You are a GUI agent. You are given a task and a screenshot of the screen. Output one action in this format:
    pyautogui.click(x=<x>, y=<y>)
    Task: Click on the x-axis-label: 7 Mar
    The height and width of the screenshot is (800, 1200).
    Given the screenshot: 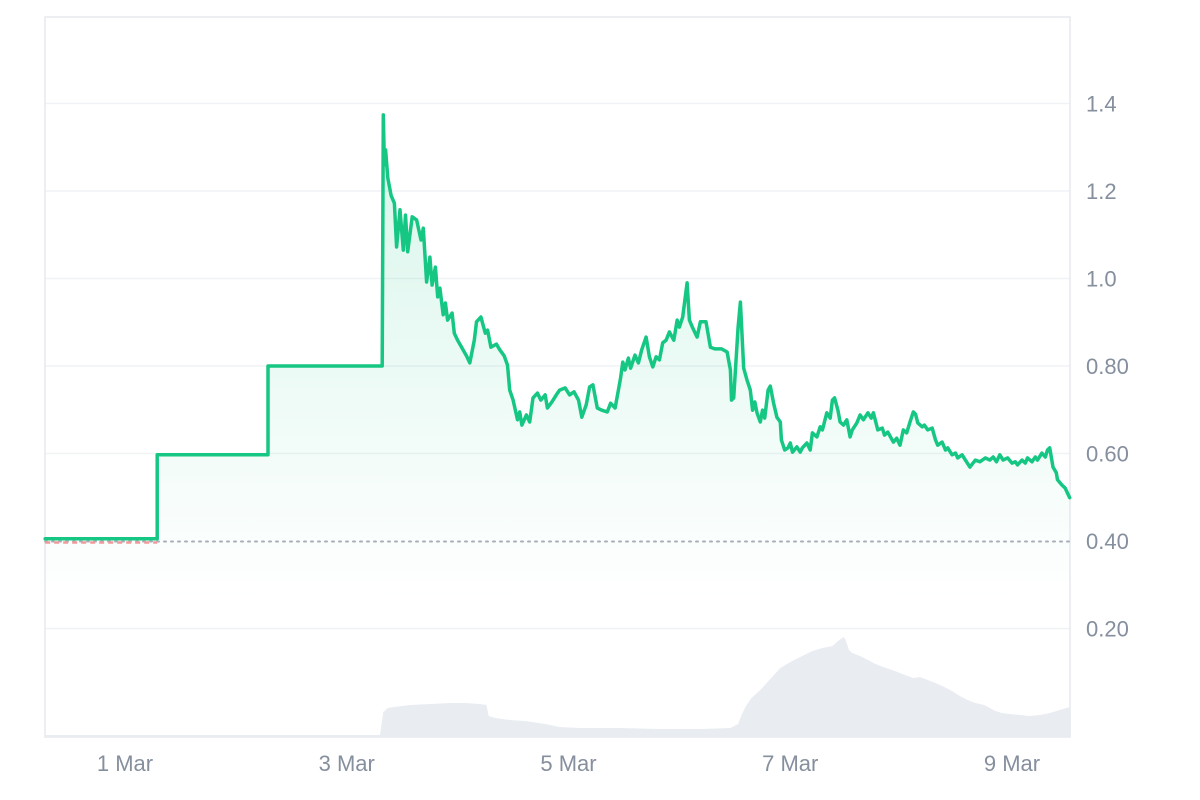 What is the action you would take?
    pyautogui.click(x=790, y=763)
    